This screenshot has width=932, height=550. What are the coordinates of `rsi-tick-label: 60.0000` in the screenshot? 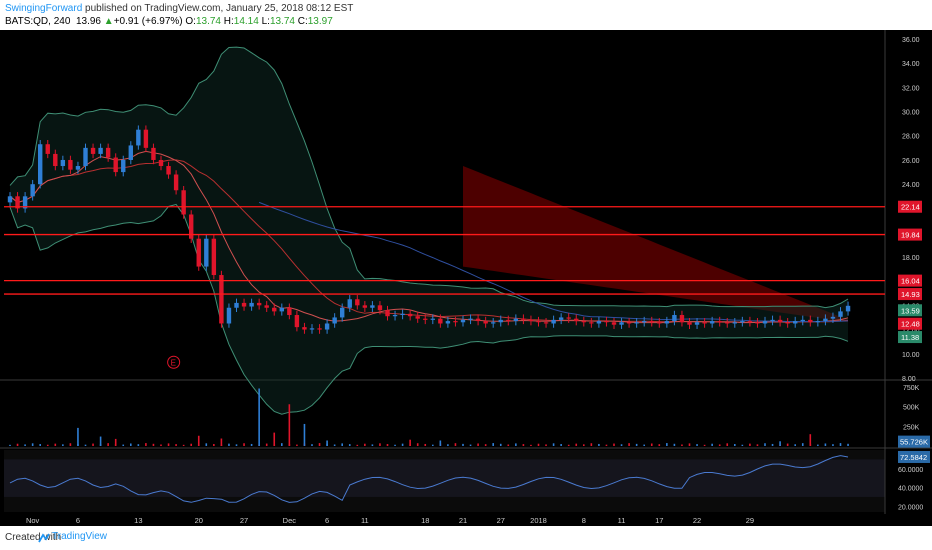 It's located at (910, 470).